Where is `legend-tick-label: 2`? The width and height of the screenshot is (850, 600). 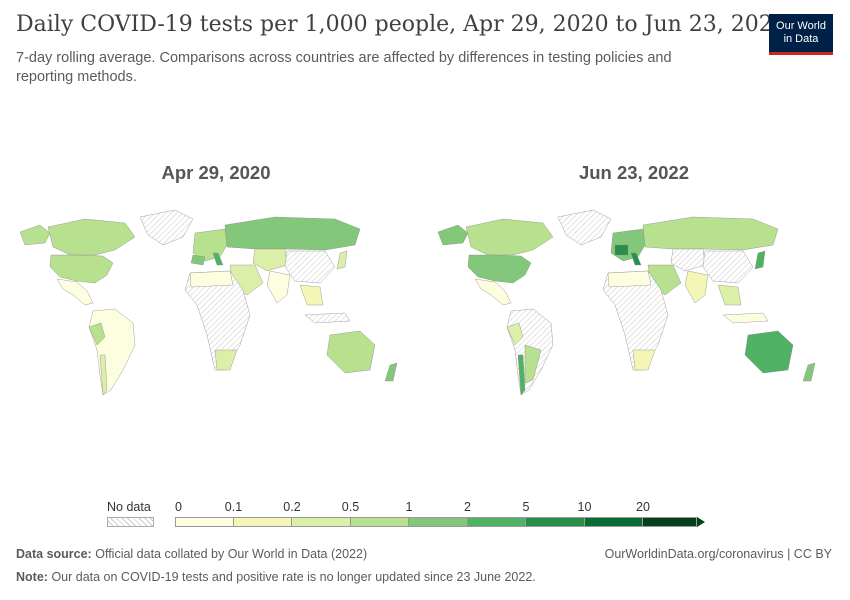 legend-tick-label: 2 is located at coordinates (467, 507).